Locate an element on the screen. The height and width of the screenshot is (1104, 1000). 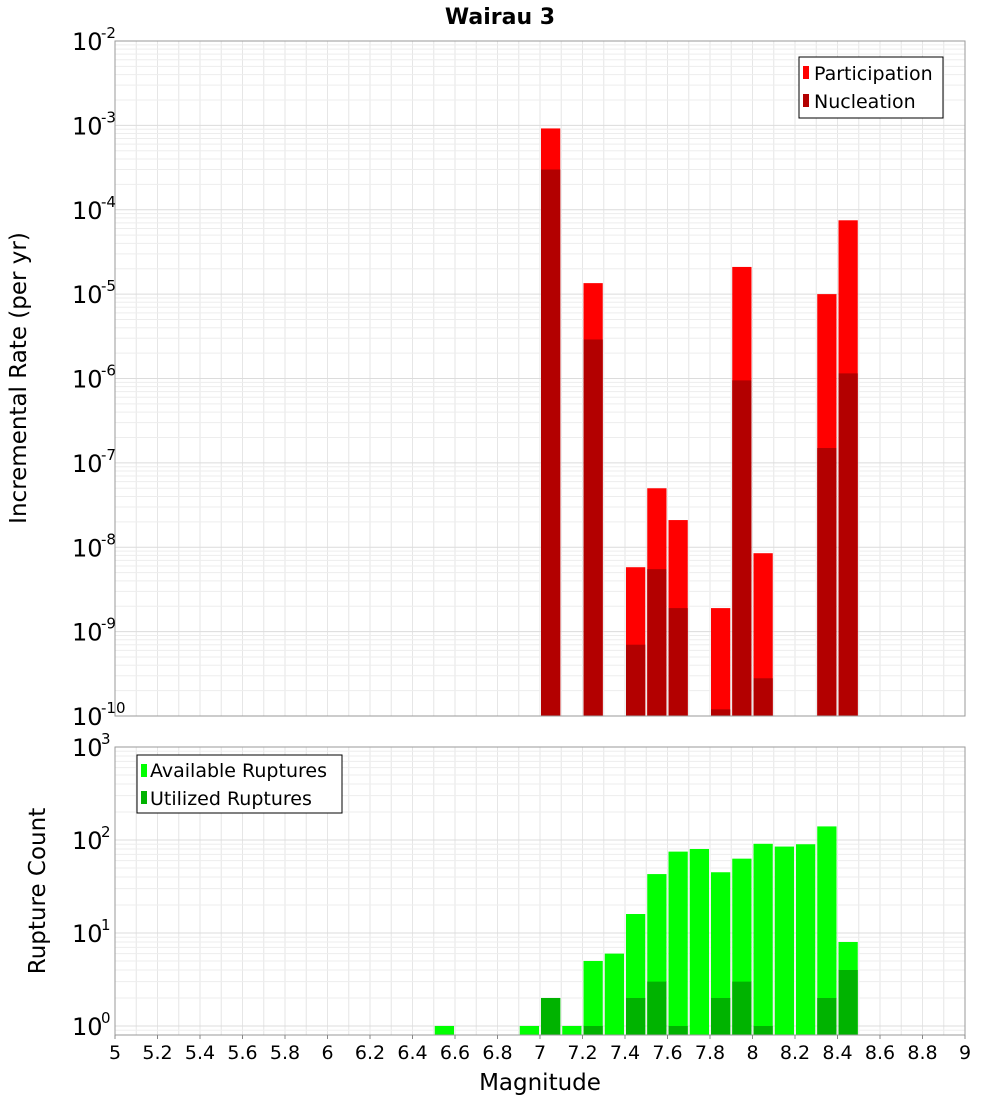
x-tick-label: 9 is located at coordinates (965, 1053).